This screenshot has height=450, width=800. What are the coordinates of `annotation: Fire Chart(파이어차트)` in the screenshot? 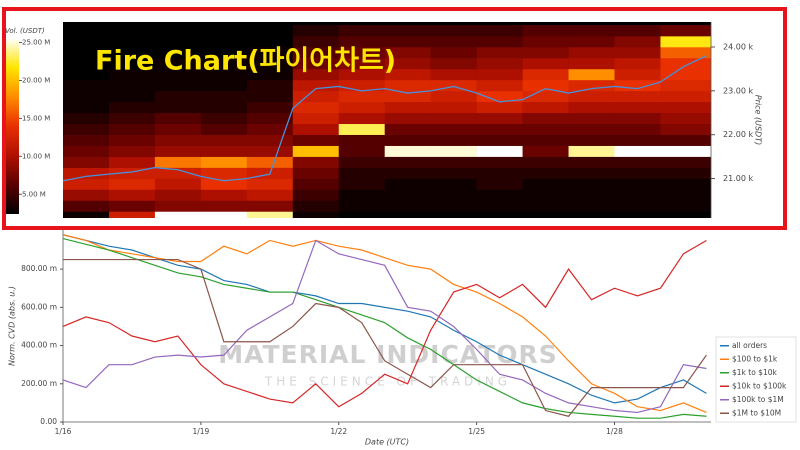 It's located at (245, 61).